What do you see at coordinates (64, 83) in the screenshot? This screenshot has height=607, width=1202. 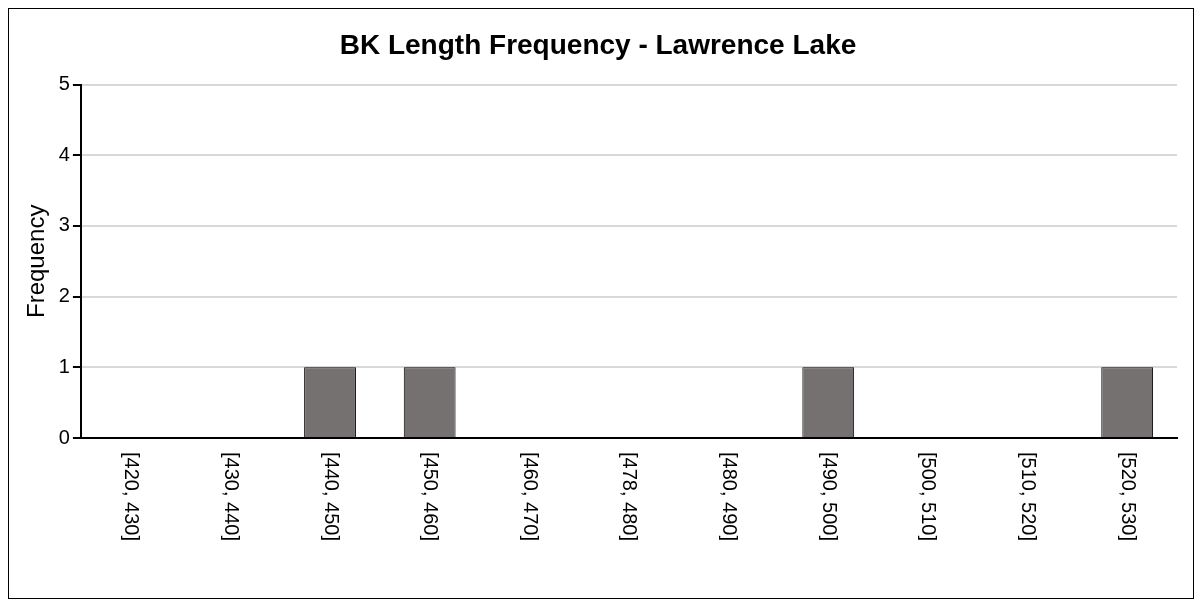 I see `y-tick-label: 5` at bounding box center [64, 83].